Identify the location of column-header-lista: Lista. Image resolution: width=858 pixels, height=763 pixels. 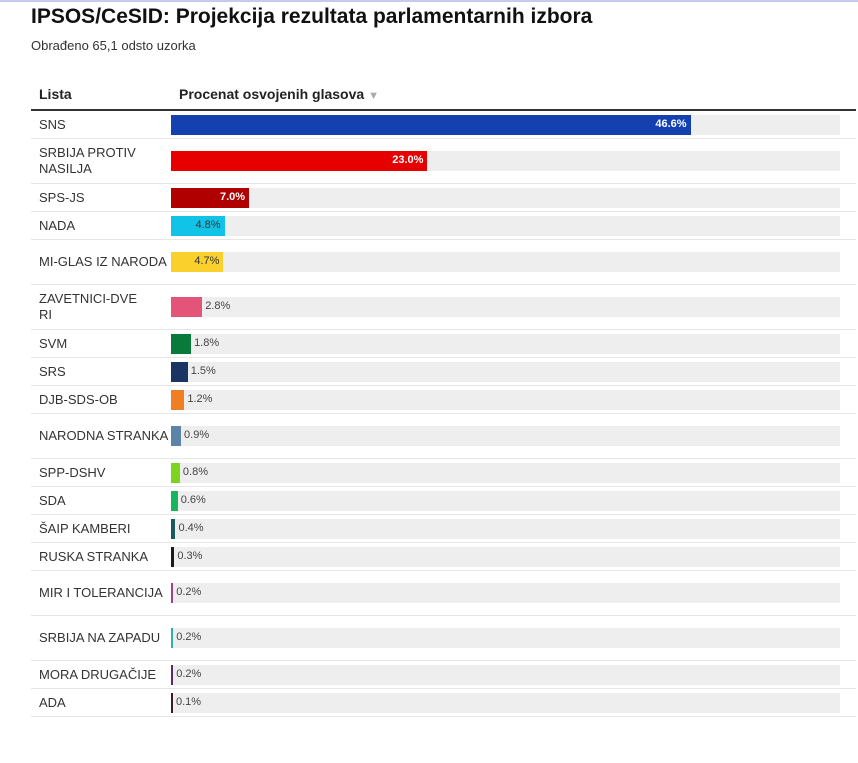
(55, 93).